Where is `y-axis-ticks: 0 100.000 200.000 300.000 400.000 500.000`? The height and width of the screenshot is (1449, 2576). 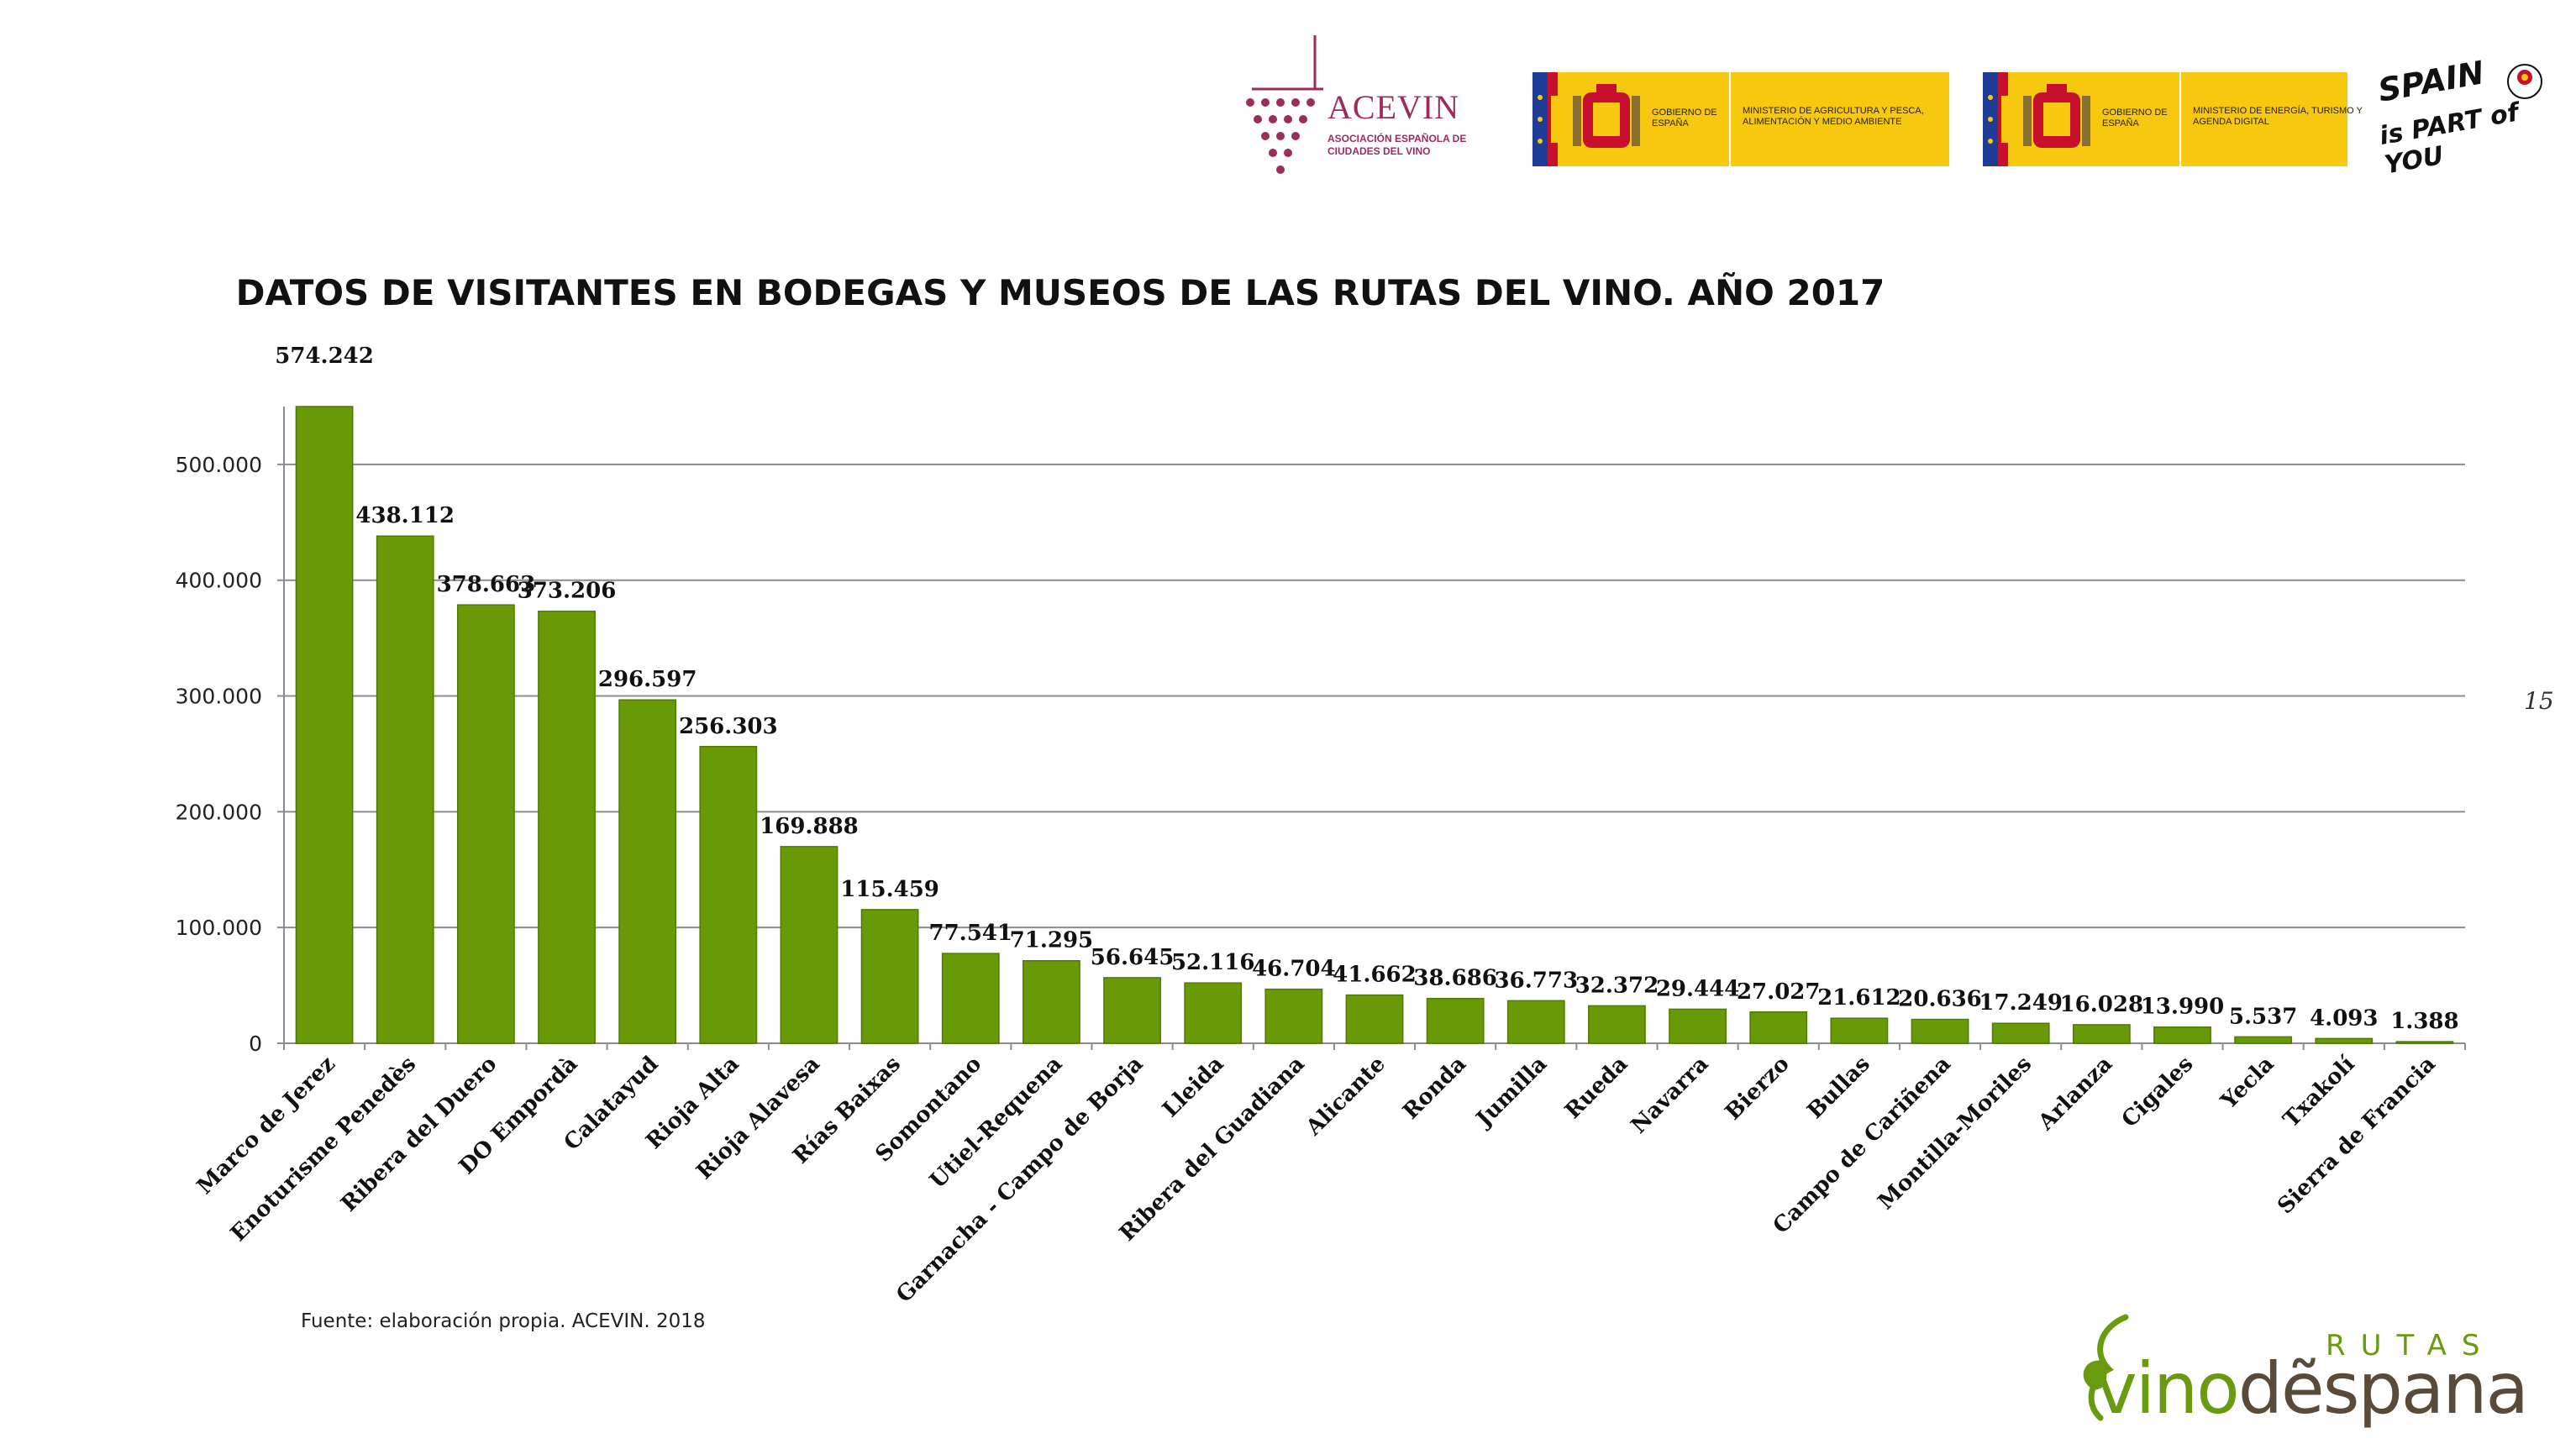
y-axis-ticks: 0 100.000 200.000 300.000 400.000 500.000 is located at coordinates (219, 754).